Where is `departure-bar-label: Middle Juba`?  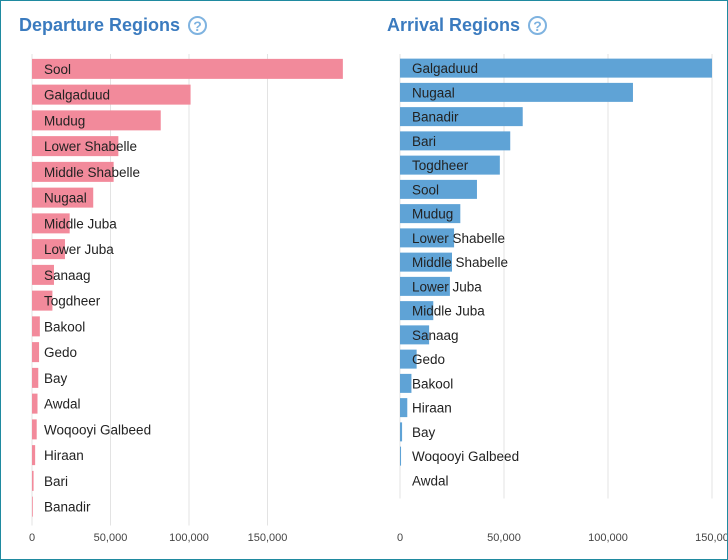
departure-bar-label: Middle Juba is located at coordinates (80, 223).